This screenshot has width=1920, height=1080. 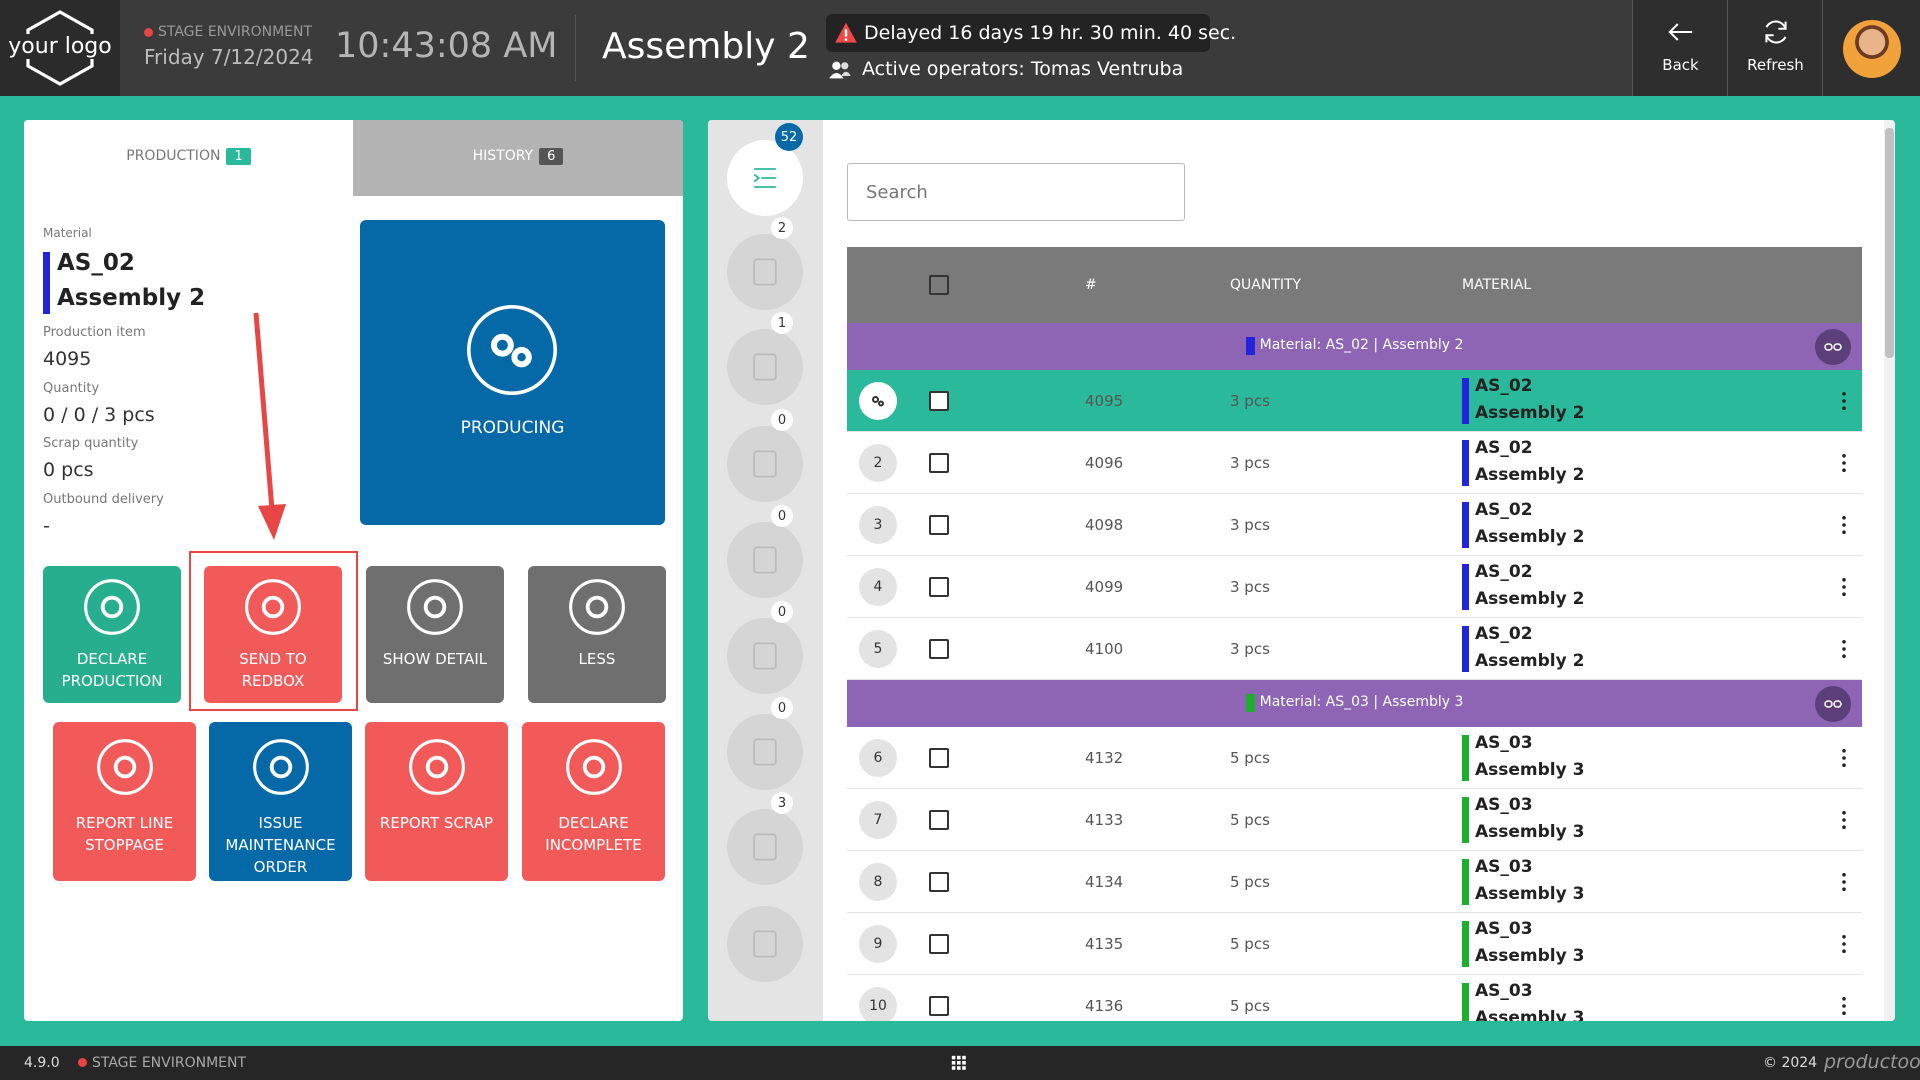 I want to click on table-row: 3 4098 3 pcs AS_02 Assembly 2, so click(x=1354, y=525).